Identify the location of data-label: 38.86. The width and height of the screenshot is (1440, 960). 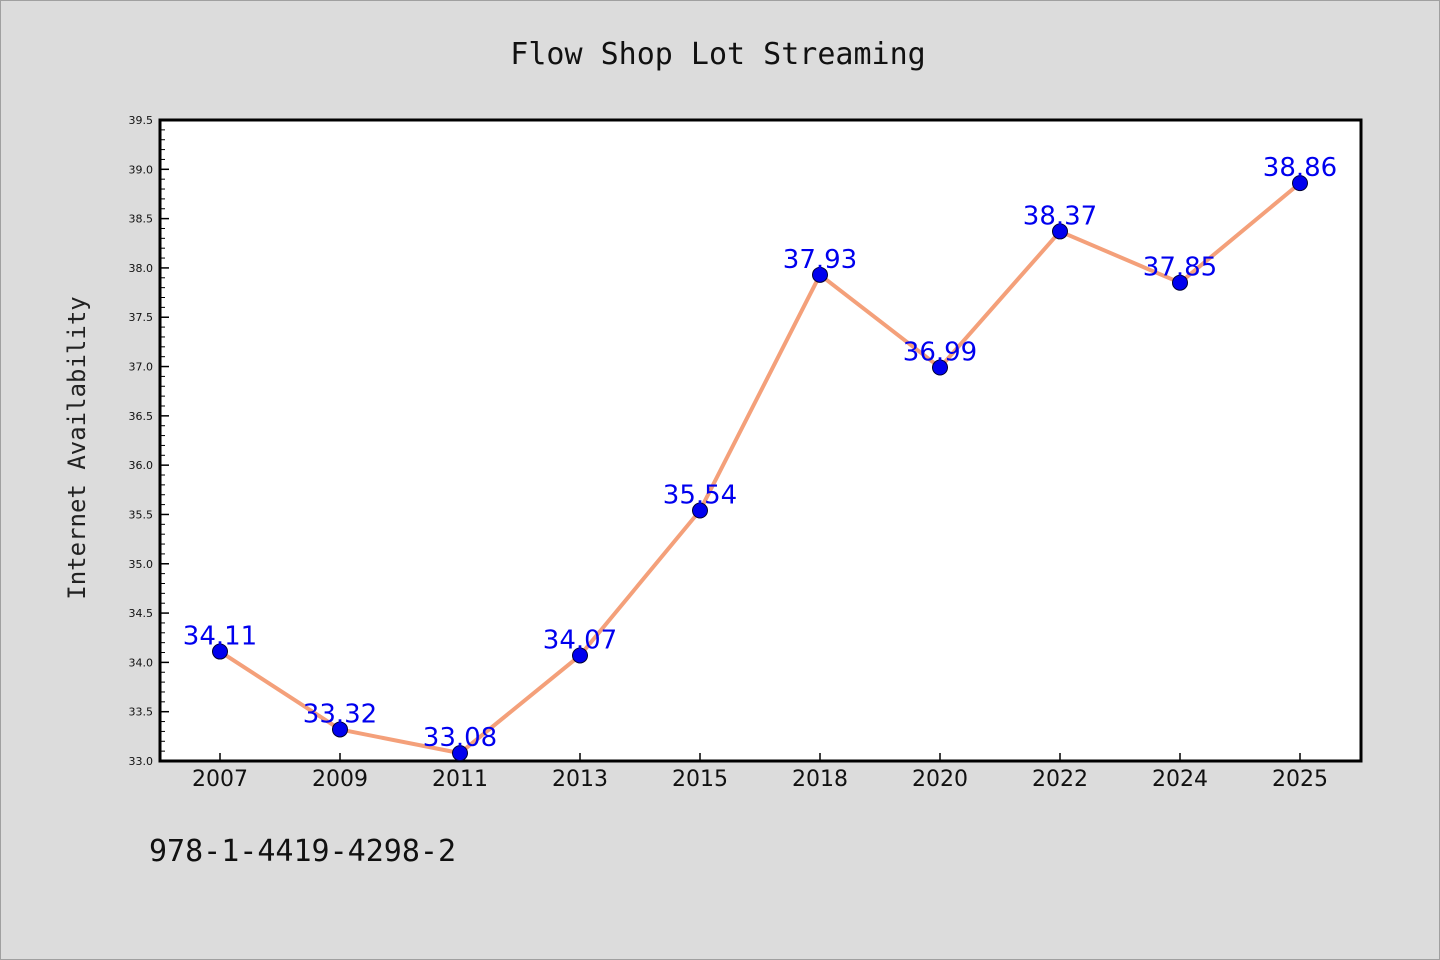
(1300, 168).